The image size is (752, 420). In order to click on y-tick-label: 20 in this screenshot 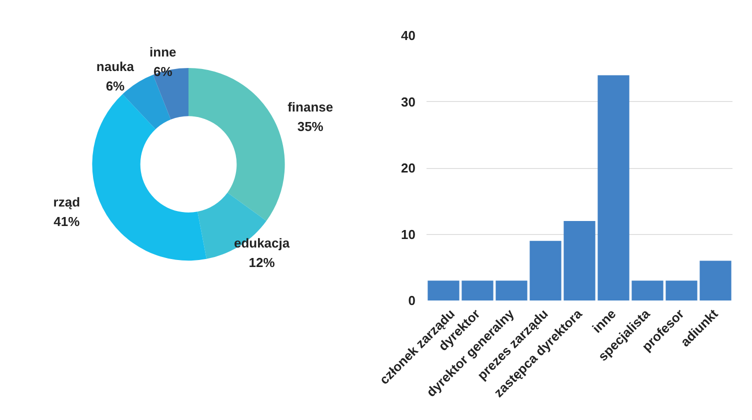, I will do `click(408, 168)`.